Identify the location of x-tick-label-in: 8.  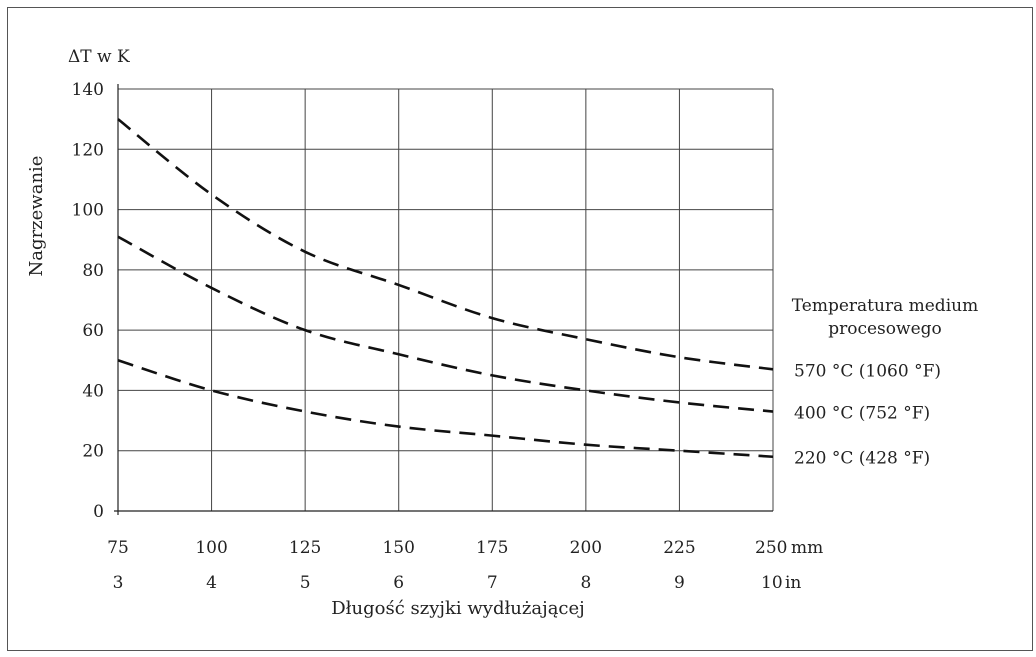
(585, 583).